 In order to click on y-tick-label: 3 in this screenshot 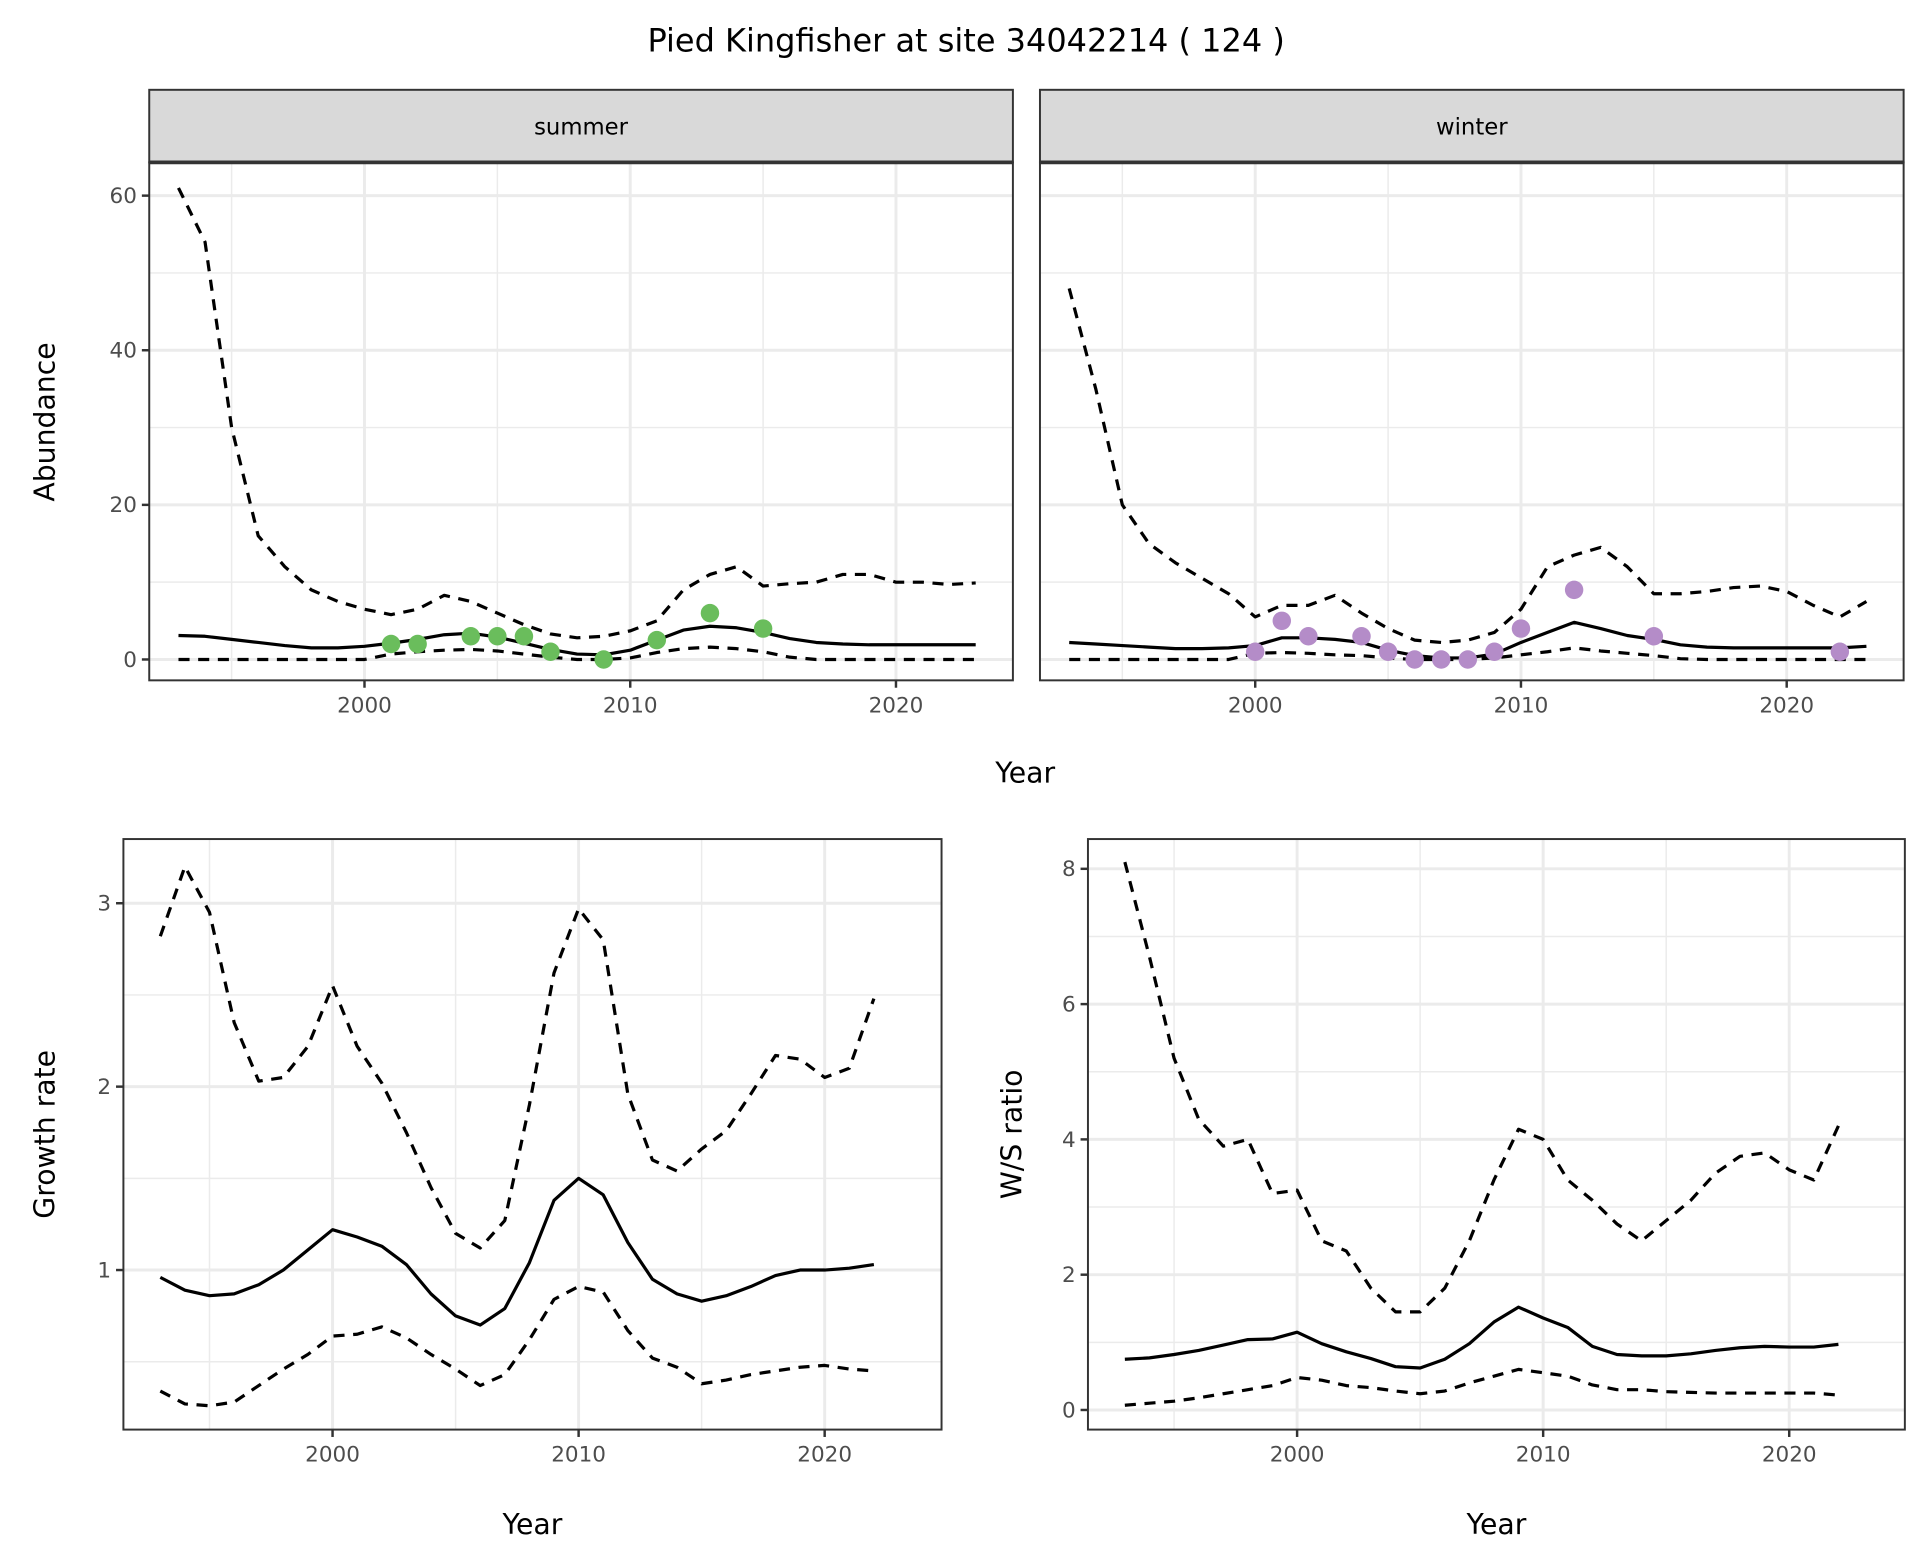, I will do `click(104, 904)`.